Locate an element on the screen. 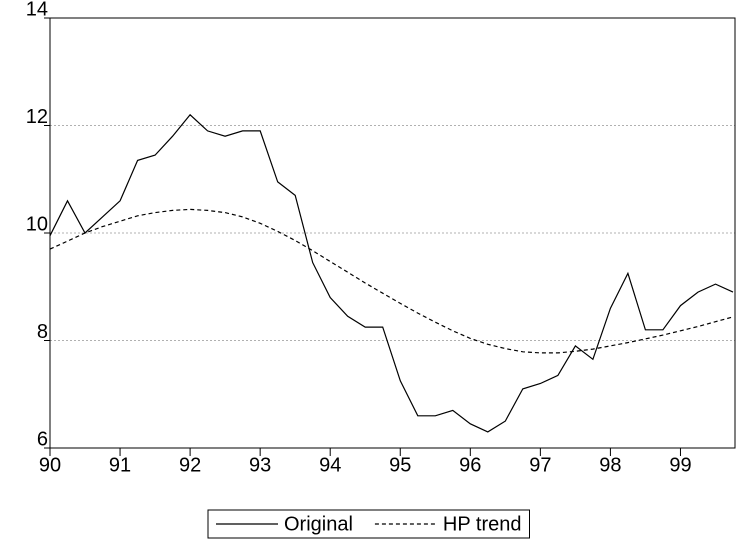 The height and width of the screenshot is (541, 736). y-tick-label: 10 is located at coordinates (37, 224).